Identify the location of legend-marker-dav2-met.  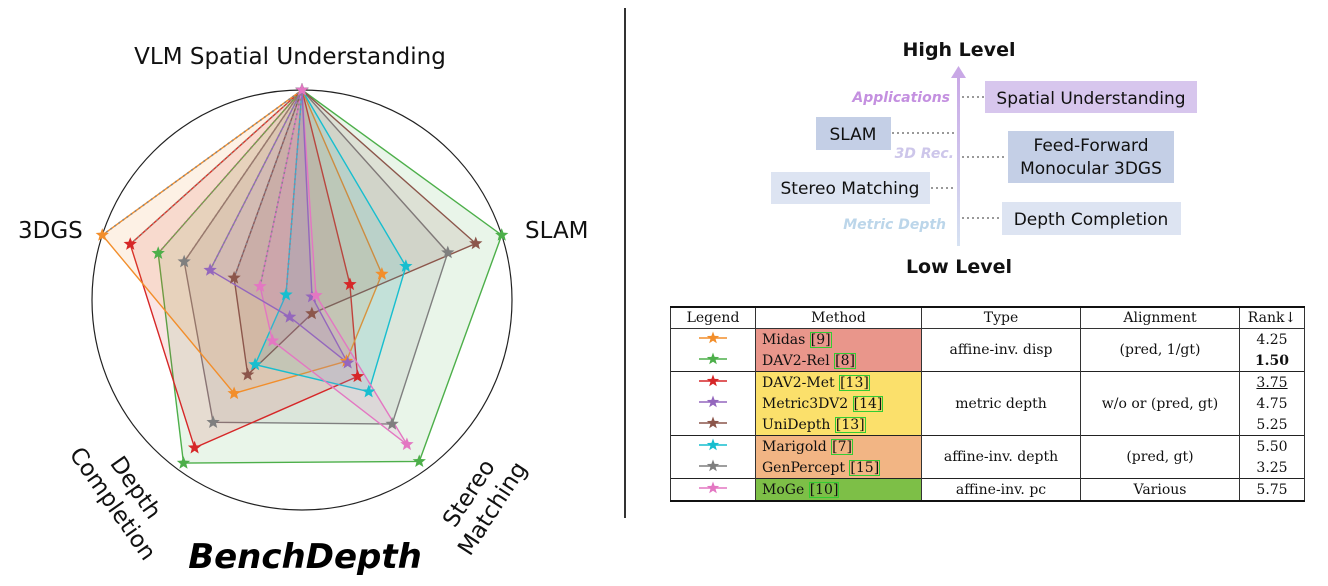
(713, 380).